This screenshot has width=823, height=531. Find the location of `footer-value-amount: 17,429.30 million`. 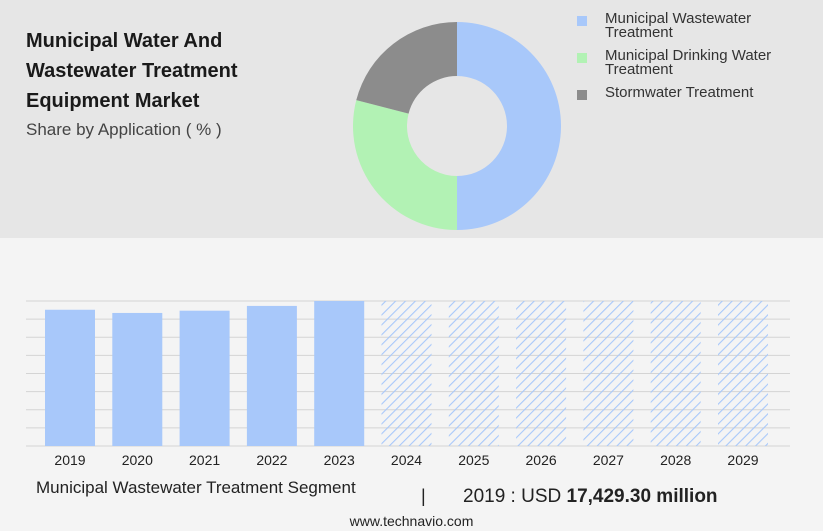

footer-value-amount: 17,429.30 million is located at coordinates (642, 496).